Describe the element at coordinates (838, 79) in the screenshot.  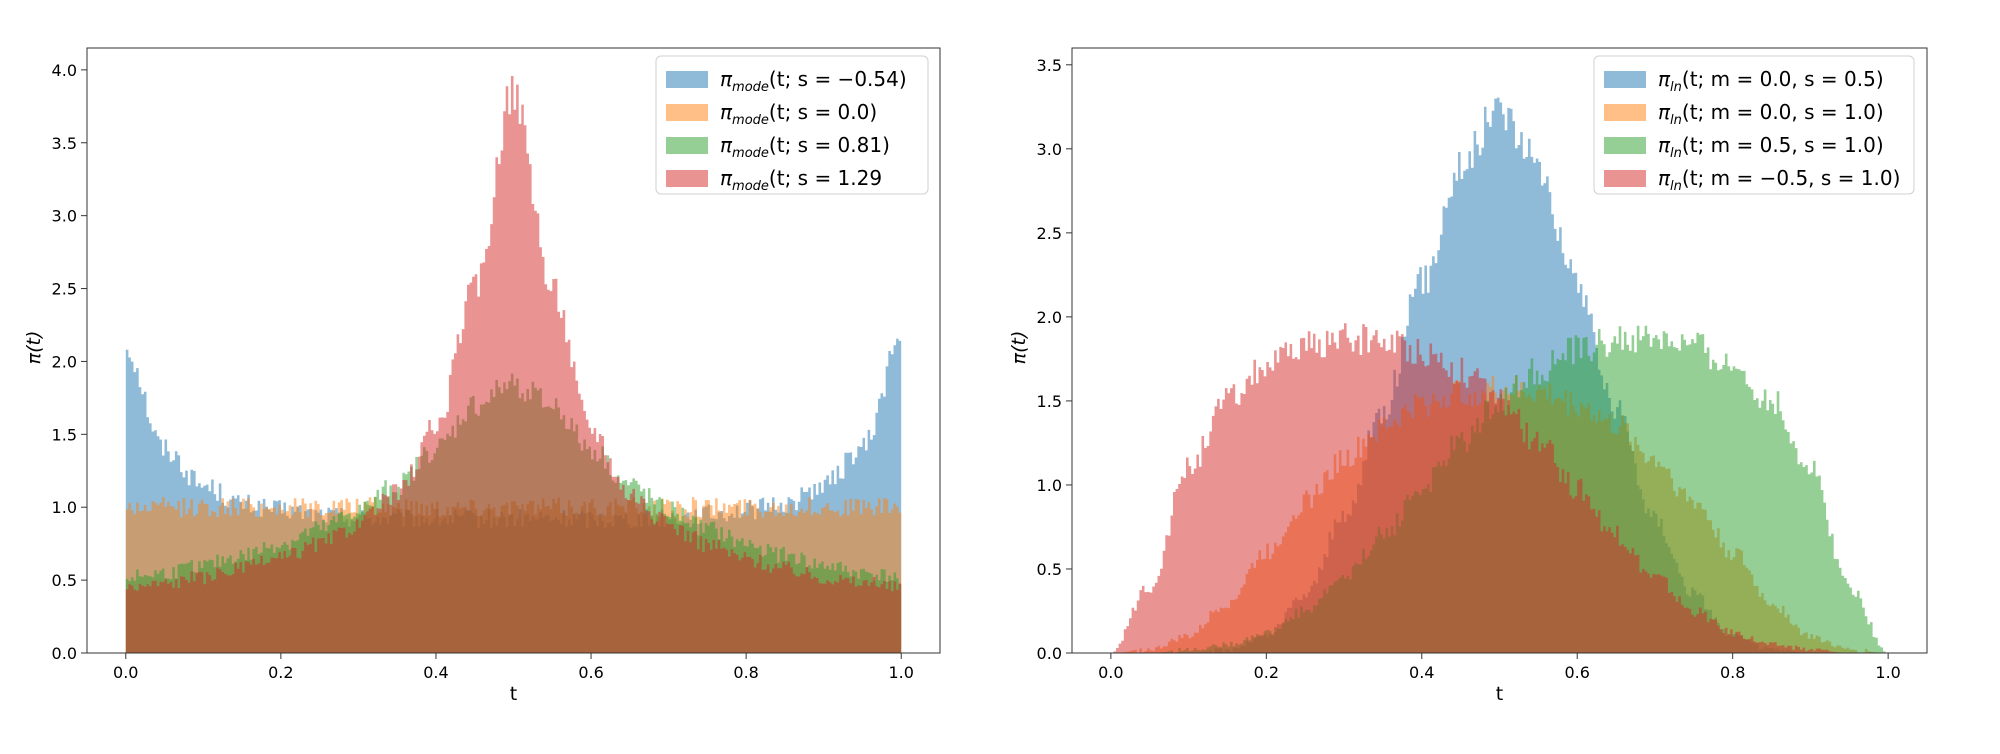
I see `legend-args: (t; s = −0.54)` at that location.